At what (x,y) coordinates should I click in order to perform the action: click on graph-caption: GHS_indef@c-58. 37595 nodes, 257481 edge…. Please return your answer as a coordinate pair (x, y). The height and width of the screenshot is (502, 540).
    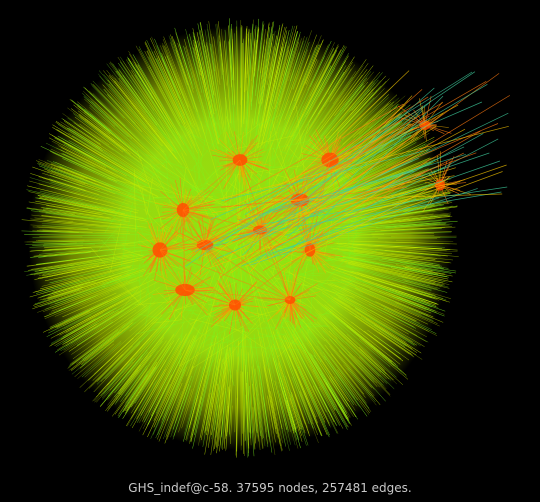
    Looking at the image, I should click on (270, 488).